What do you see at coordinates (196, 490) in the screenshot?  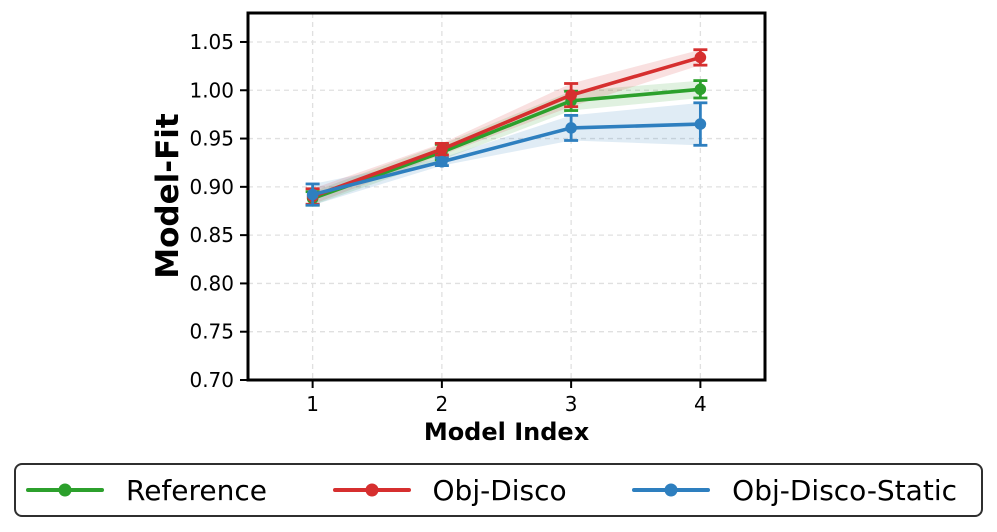 I see `legend-label-reference: Reference` at bounding box center [196, 490].